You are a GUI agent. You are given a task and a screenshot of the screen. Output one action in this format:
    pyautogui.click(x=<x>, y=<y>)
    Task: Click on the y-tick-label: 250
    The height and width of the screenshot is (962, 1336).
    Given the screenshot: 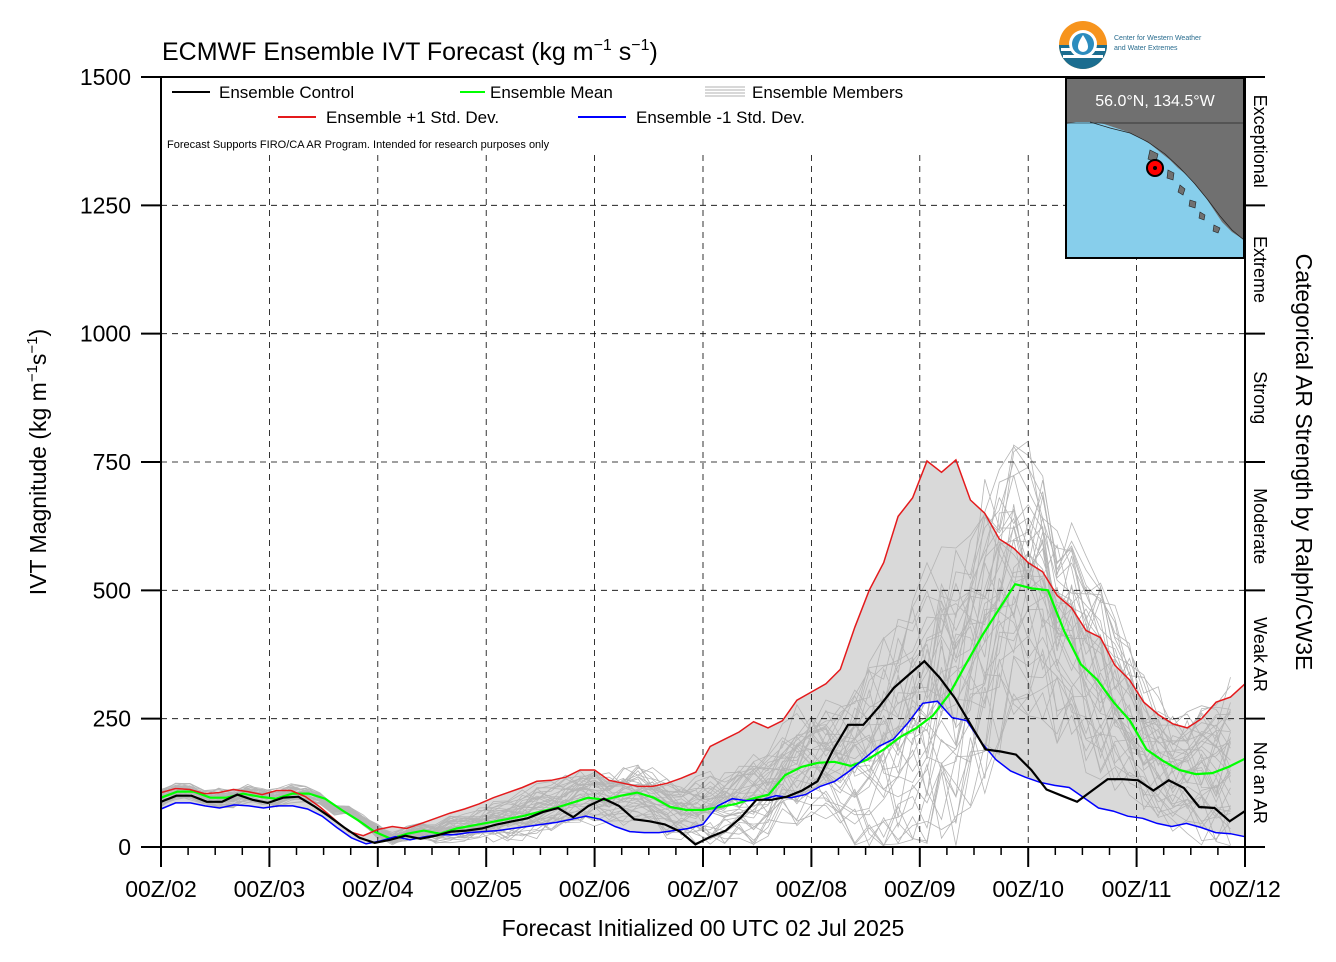 What is the action you would take?
    pyautogui.click(x=112, y=719)
    